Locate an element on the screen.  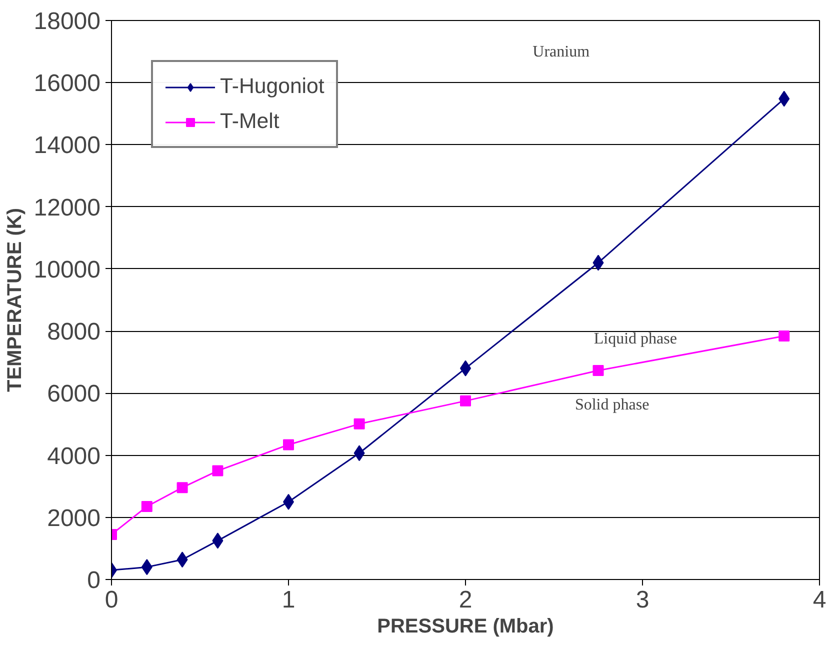
x-tick-label: 2 is located at coordinates (465, 600).